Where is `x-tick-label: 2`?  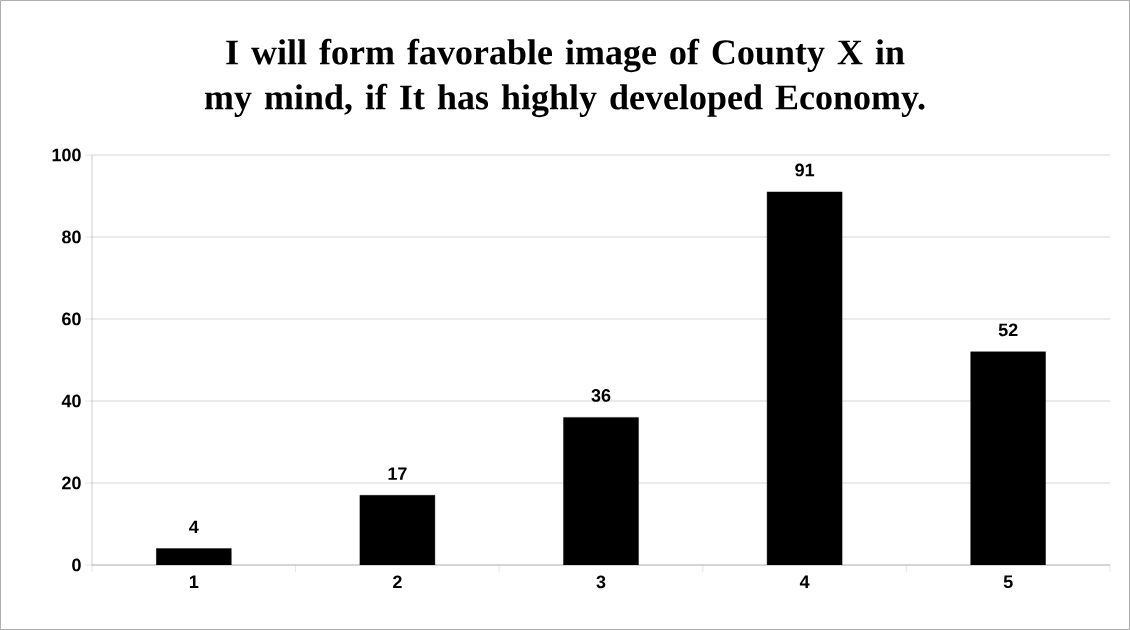
x-tick-label: 2 is located at coordinates (397, 582).